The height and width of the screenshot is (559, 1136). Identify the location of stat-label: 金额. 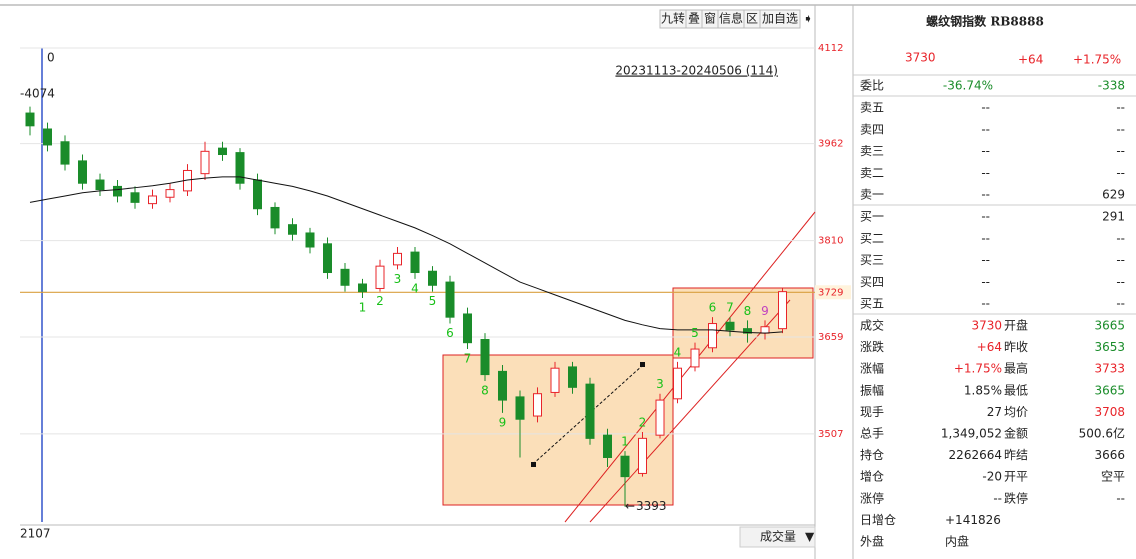
(1016, 433).